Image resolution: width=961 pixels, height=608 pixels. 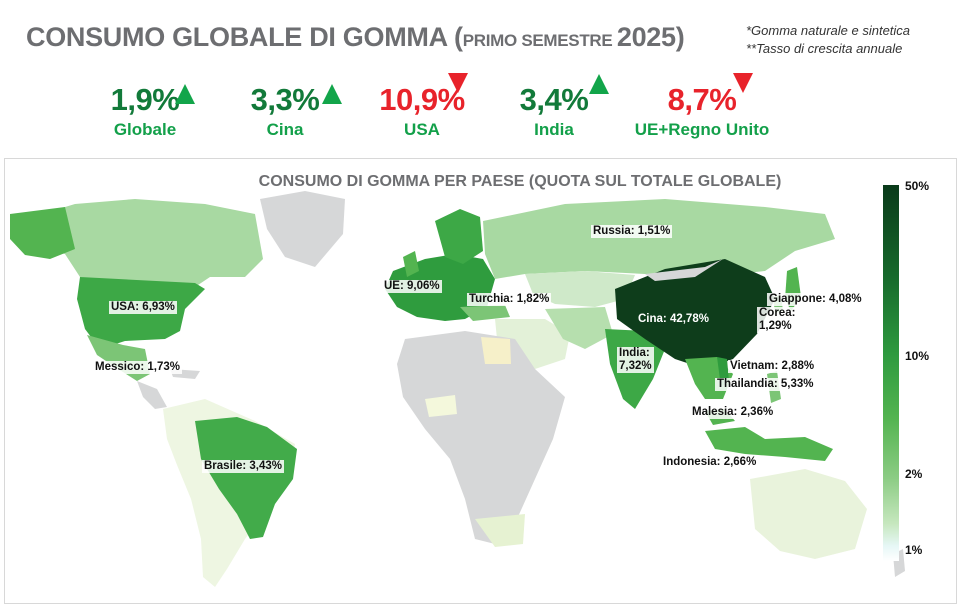 What do you see at coordinates (914, 474) in the screenshot?
I see `legend-tick-2: 2%` at bounding box center [914, 474].